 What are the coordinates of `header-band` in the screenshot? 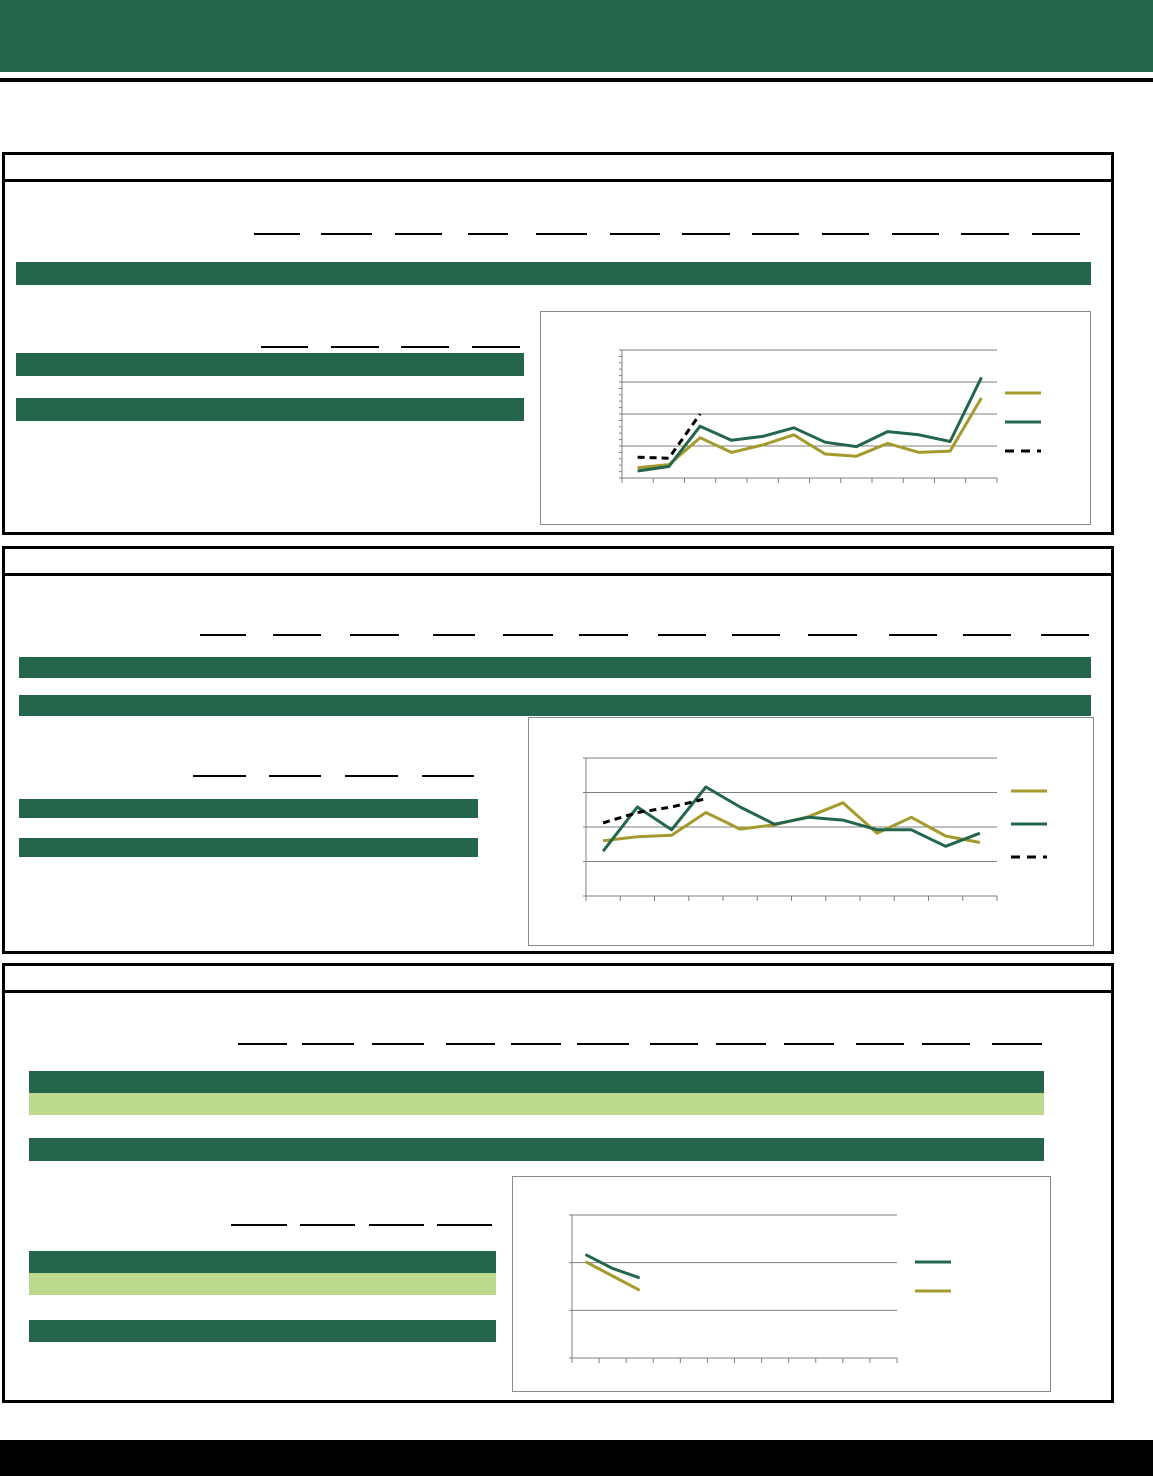 It's located at (576, 36).